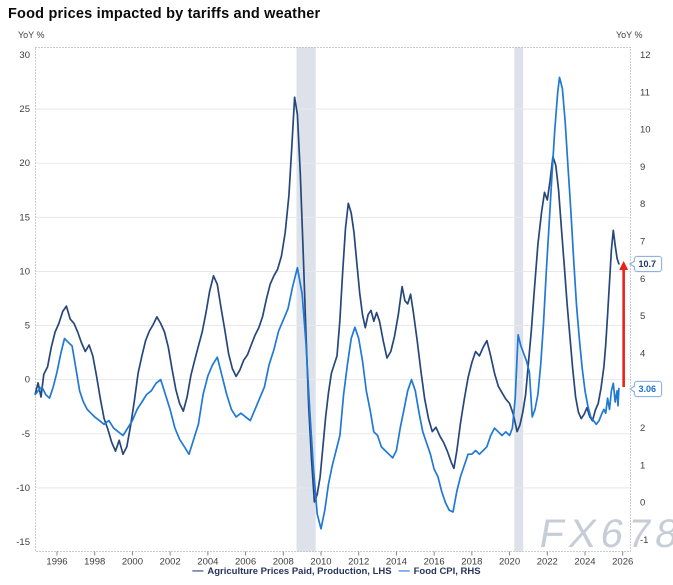 The height and width of the screenshot is (585, 673). Describe the element at coordinates (645, 55) in the screenshot. I see `svg-text: 12` at that location.